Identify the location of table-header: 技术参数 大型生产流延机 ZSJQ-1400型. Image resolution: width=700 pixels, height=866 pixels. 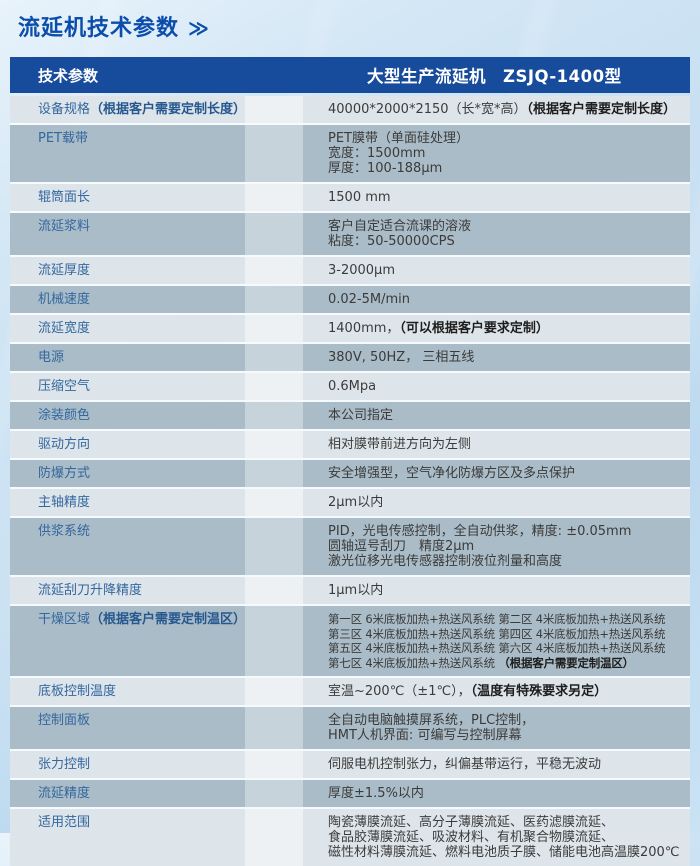
(350, 75).